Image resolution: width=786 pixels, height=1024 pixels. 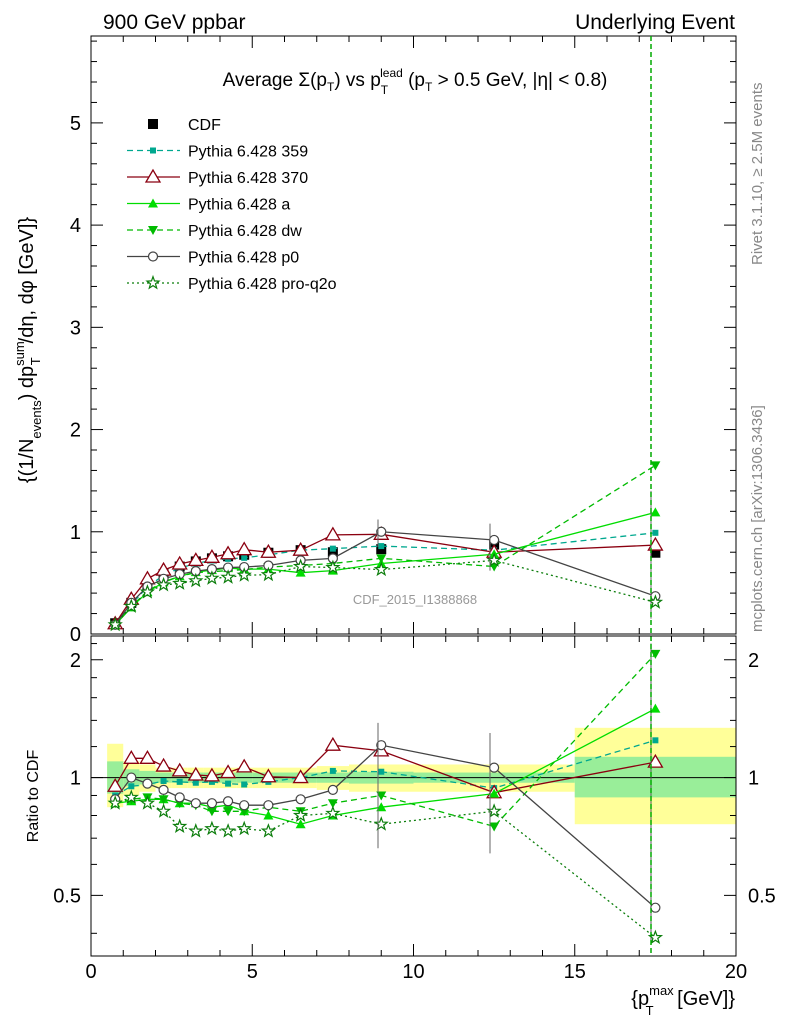 What do you see at coordinates (243, 258) in the screenshot?
I see `legend-label: Pythia 6.428 p0` at bounding box center [243, 258].